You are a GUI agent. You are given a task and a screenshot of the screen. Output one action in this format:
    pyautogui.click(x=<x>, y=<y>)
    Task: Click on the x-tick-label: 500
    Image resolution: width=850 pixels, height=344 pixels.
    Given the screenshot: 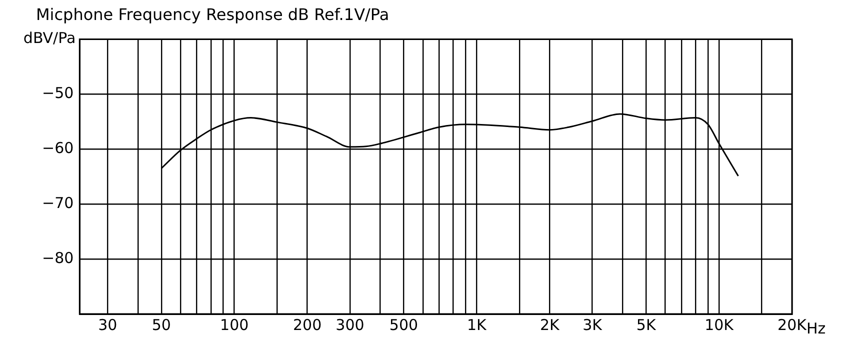 What is the action you would take?
    pyautogui.click(x=403, y=325)
    